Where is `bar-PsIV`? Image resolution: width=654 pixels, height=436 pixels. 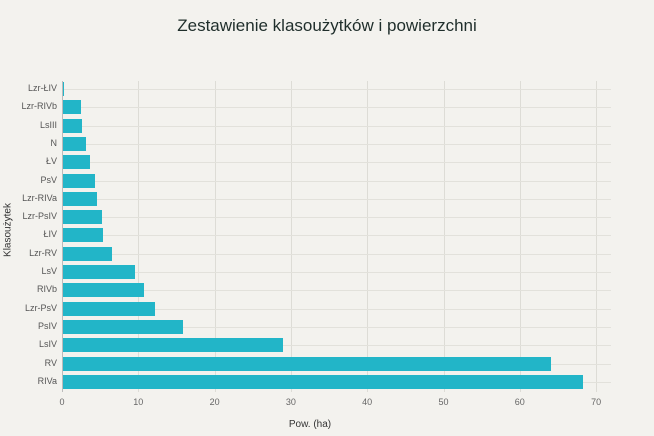 bar-PsIV is located at coordinates (122, 326).